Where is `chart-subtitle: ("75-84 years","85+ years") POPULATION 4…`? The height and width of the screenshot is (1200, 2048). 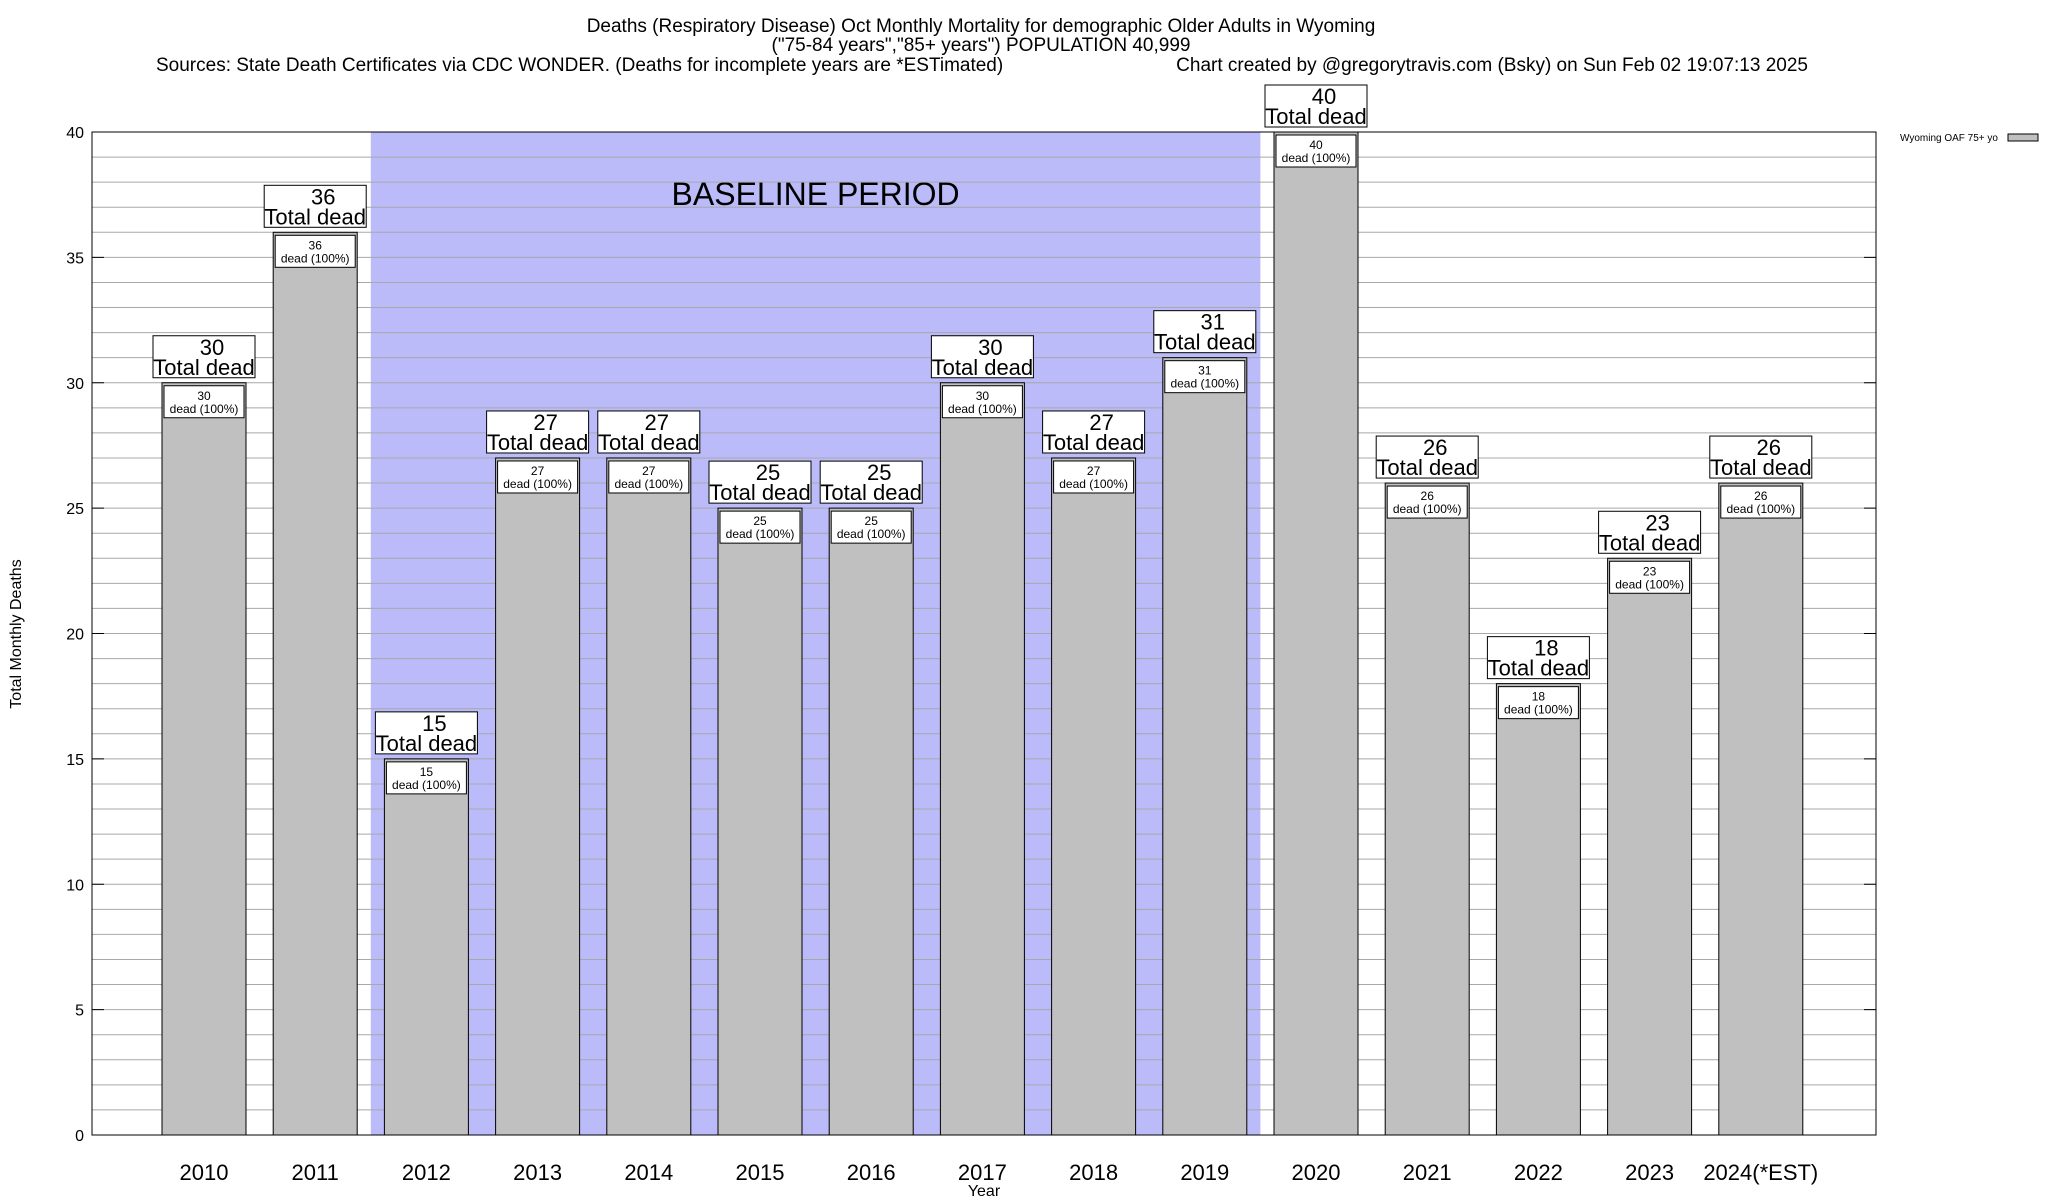
chart-subtitle: ("75-84 years","85+ years") POPULATION 4… is located at coordinates (981, 45).